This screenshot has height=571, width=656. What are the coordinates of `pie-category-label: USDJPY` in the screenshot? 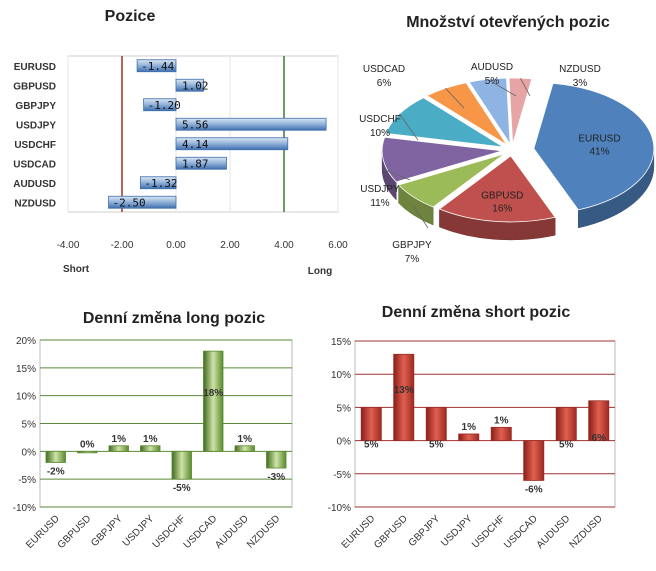 It's located at (380, 189).